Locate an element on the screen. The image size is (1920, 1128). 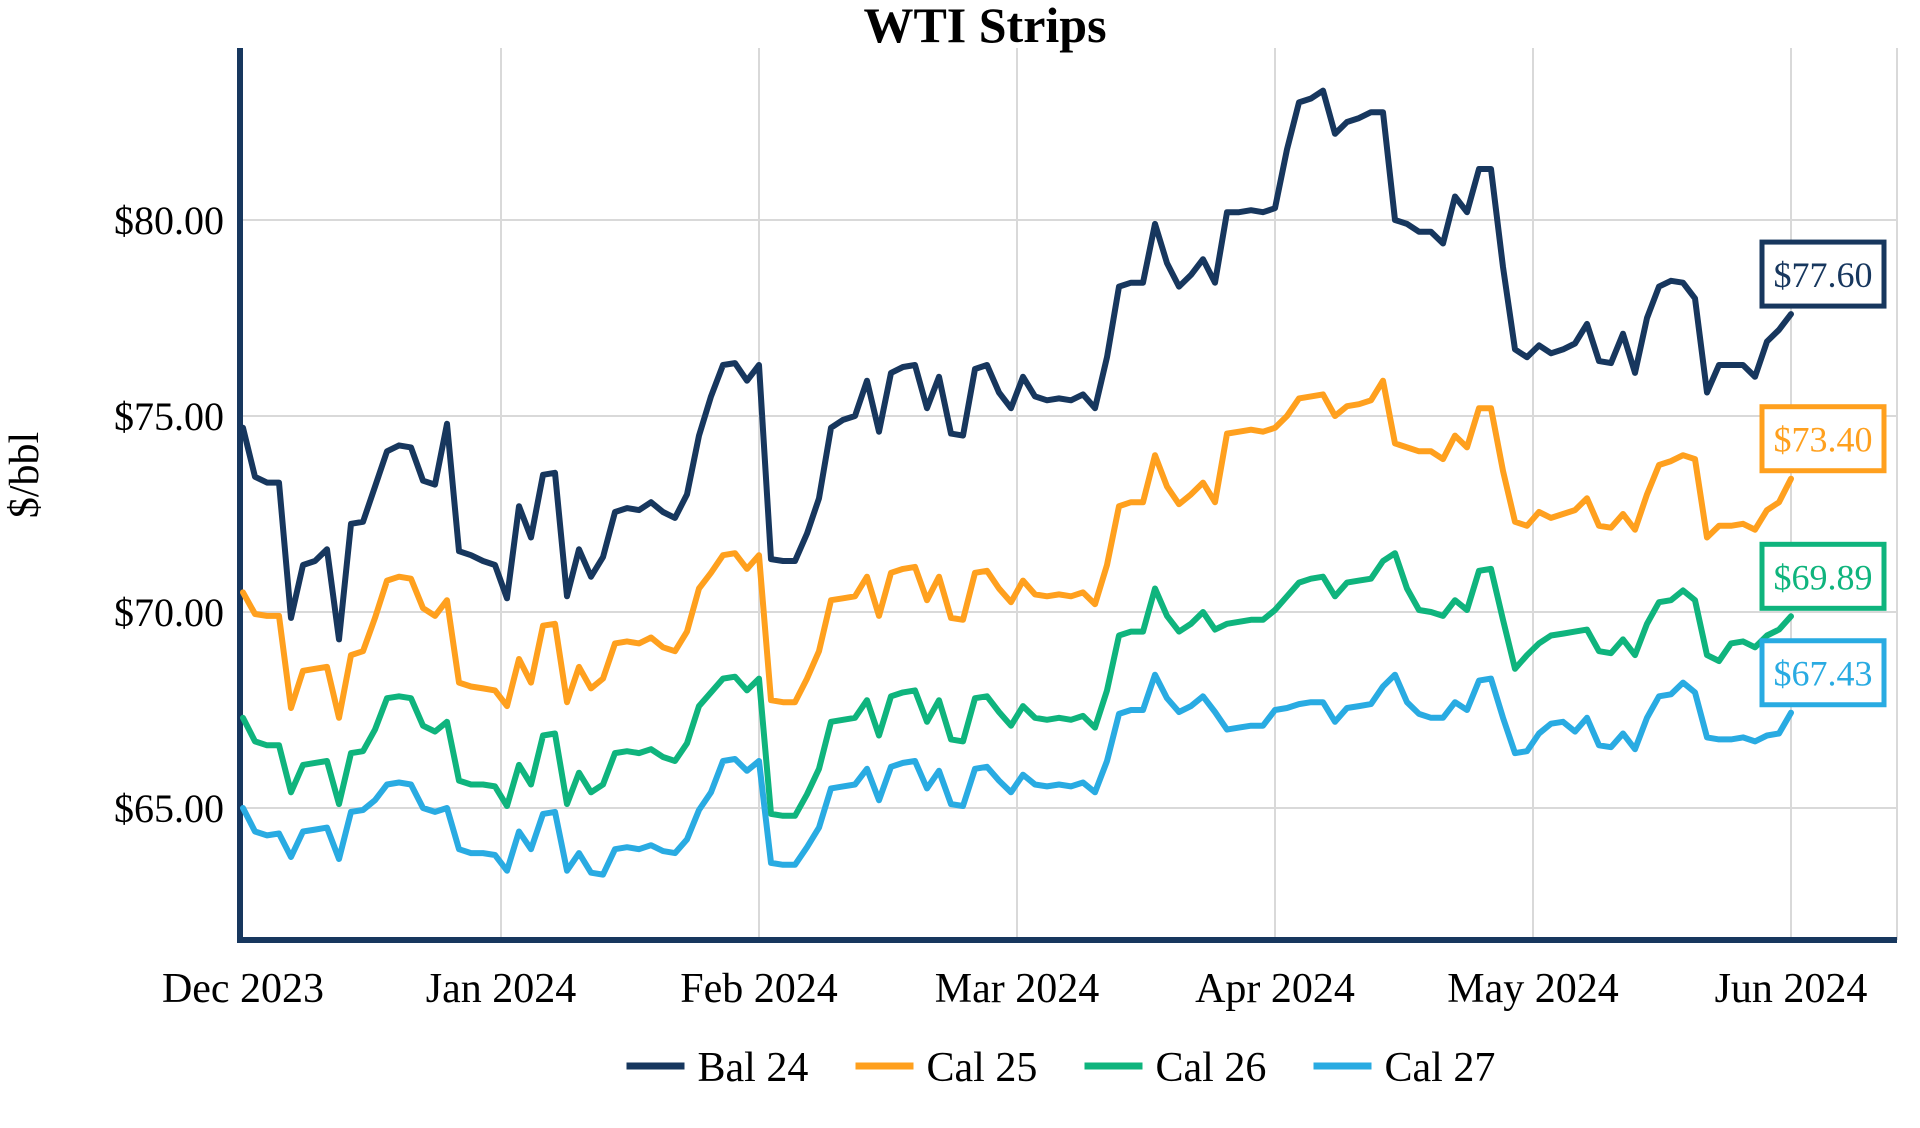
end-value-text: $69.89 is located at coordinates (1823, 577).